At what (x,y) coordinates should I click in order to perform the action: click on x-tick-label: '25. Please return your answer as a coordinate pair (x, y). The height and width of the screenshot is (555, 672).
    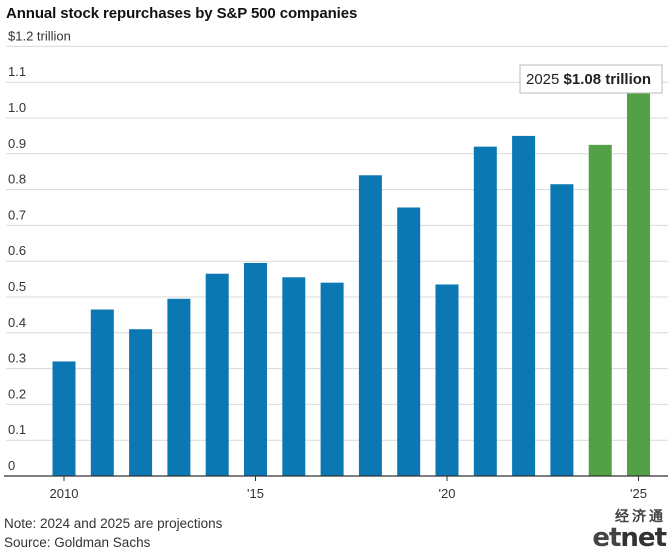
    Looking at the image, I should click on (638, 493).